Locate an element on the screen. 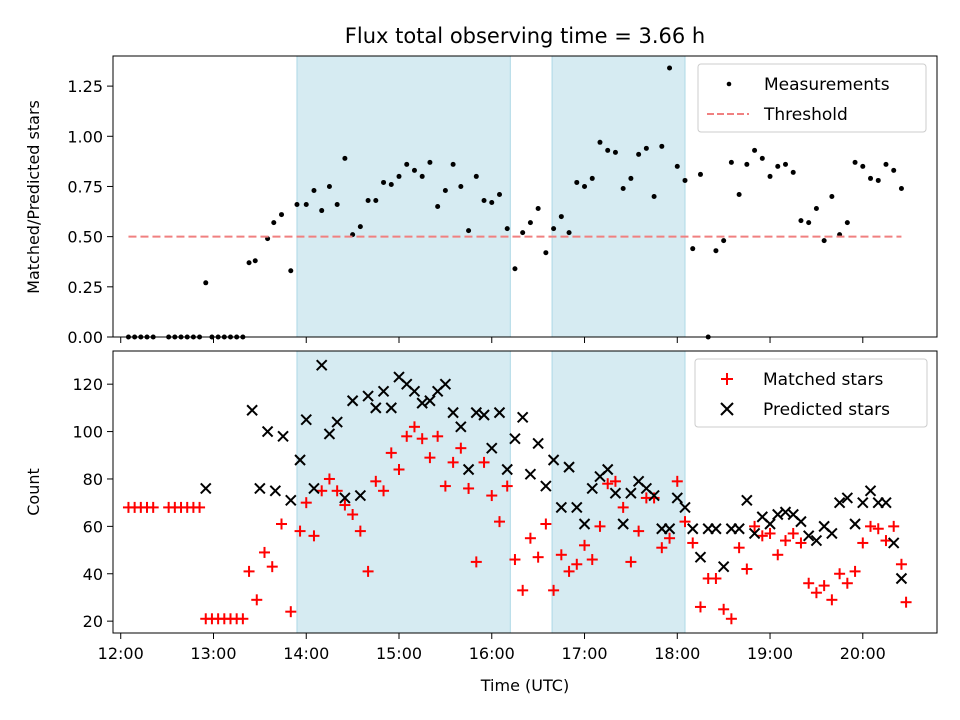  x-tick-label: 17:00 is located at coordinates (584, 653).